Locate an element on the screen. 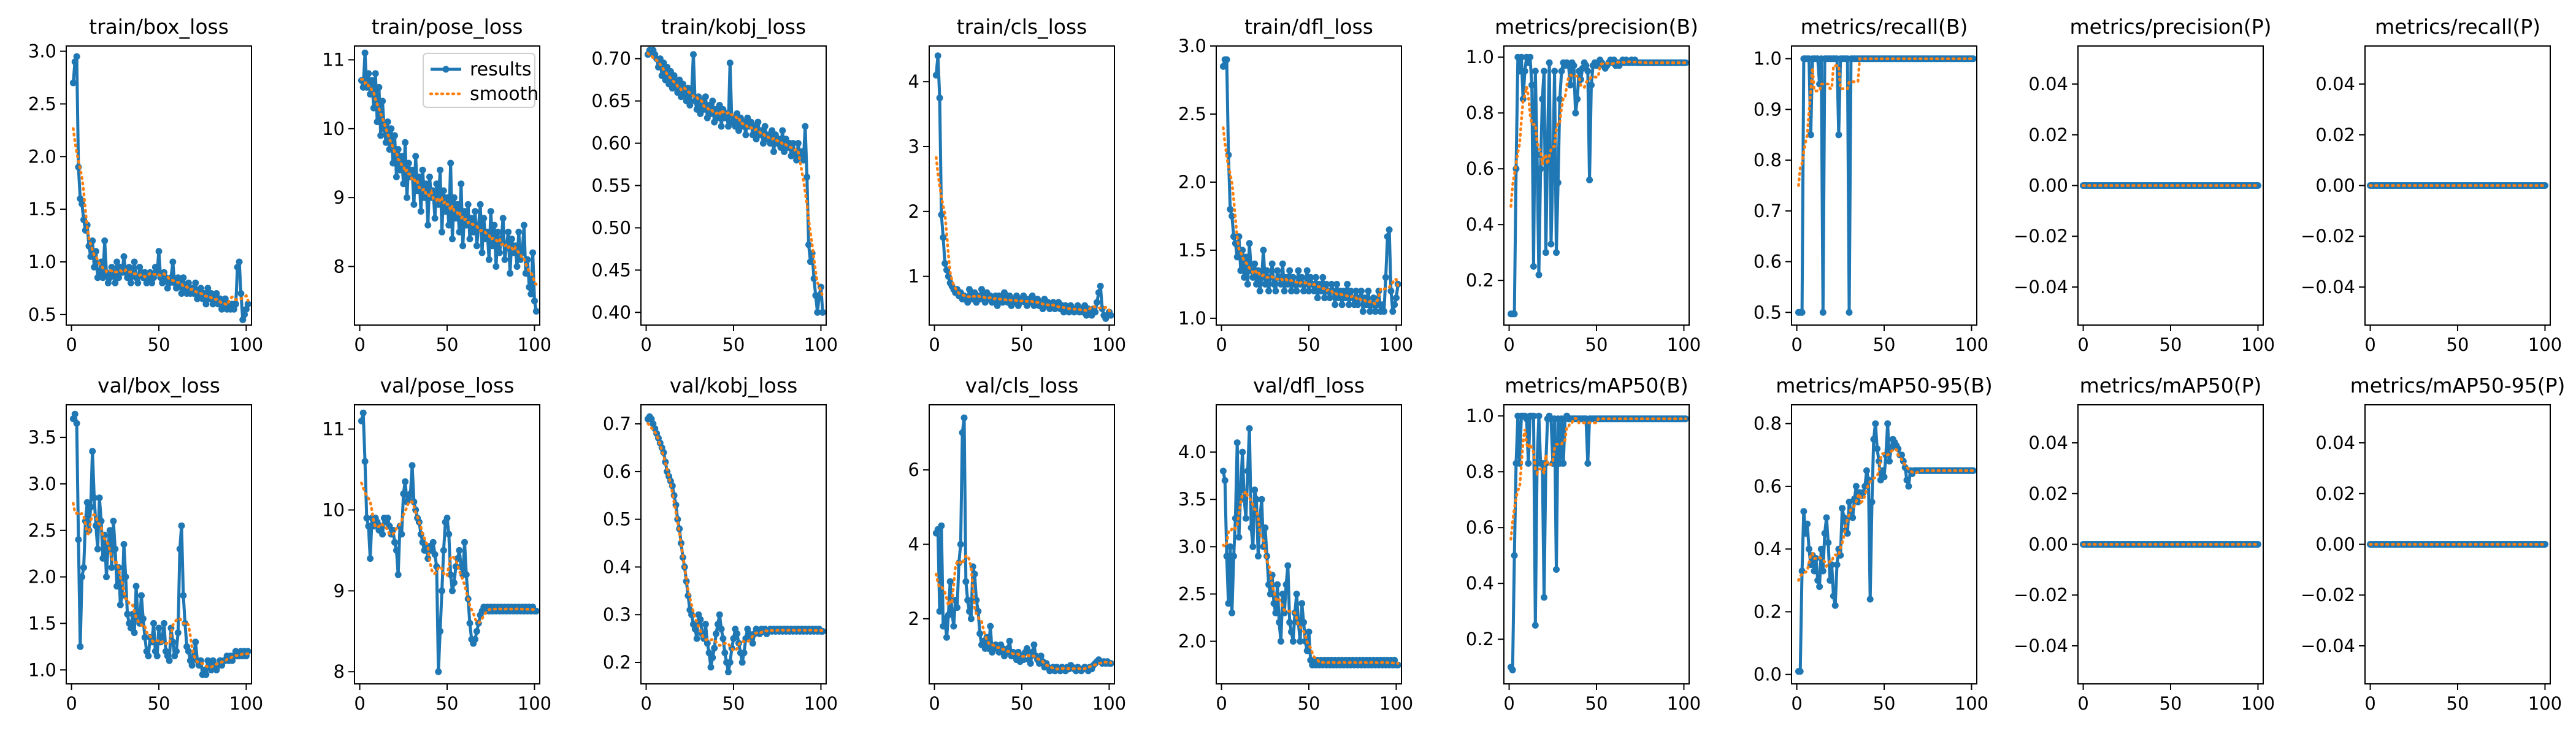 The height and width of the screenshot is (736, 2576). subplot-title: metrics/mAP50(B) is located at coordinates (1597, 385).